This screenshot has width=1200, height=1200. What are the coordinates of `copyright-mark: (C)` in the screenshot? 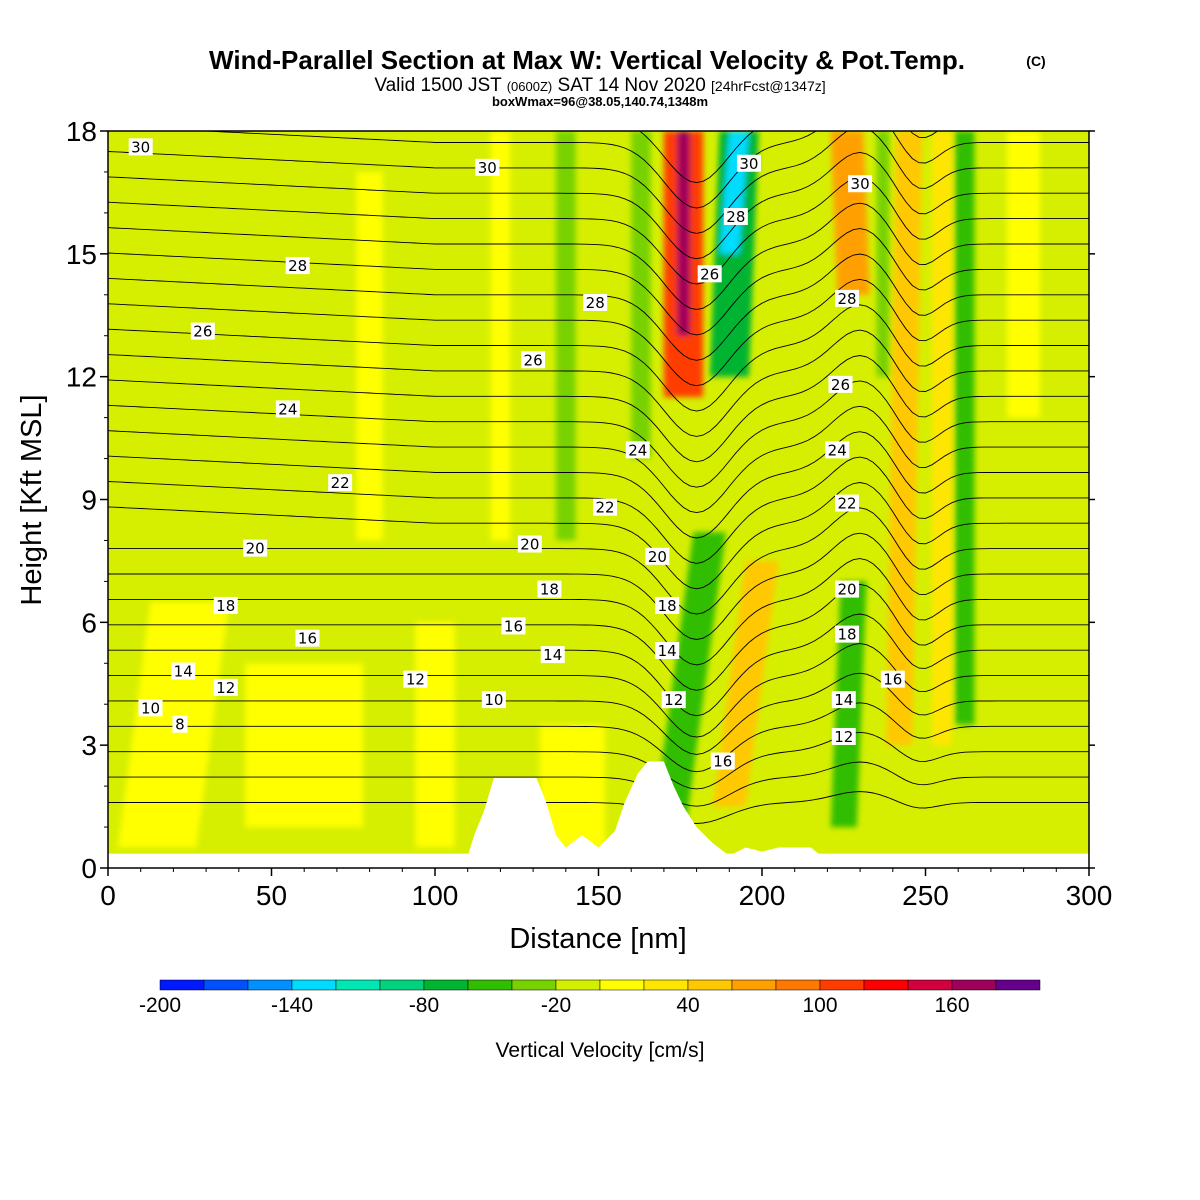 It's located at (1035, 61).